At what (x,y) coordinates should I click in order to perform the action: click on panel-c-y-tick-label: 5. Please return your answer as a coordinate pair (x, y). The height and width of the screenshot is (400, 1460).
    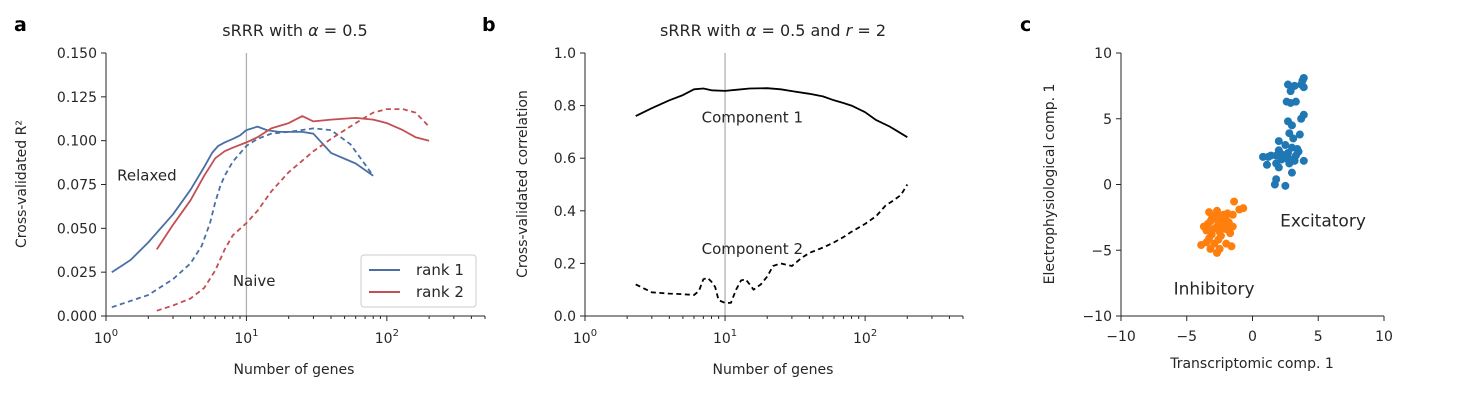
    Looking at the image, I should click on (1107, 120).